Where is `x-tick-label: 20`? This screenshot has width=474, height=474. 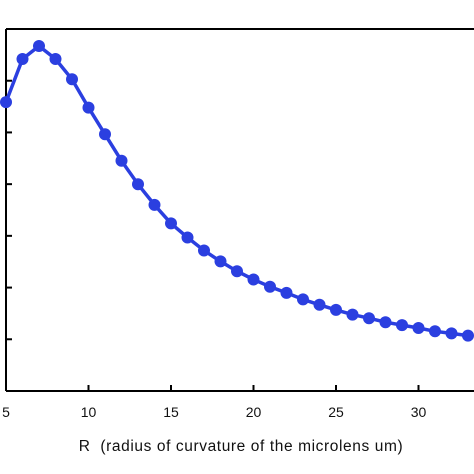
x-tick-label: 20 is located at coordinates (254, 412).